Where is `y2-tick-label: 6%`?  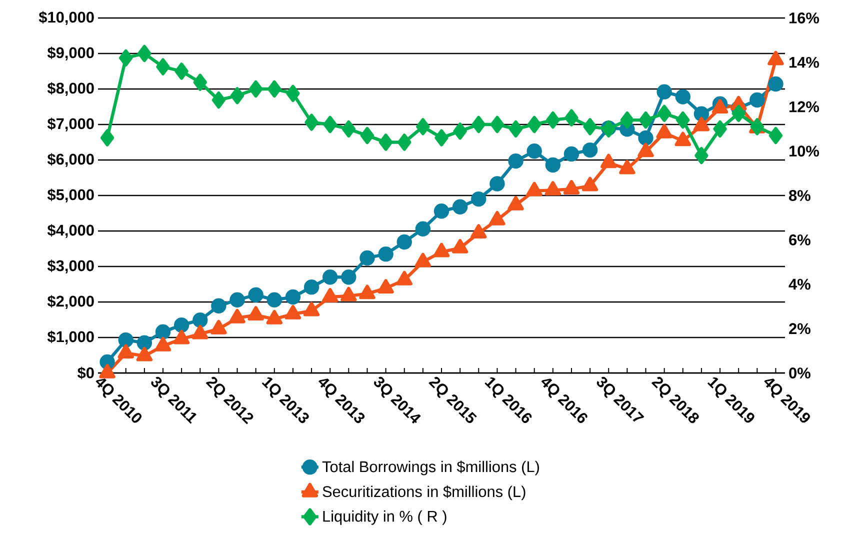
y2-tick-label: 6% is located at coordinates (799, 240).